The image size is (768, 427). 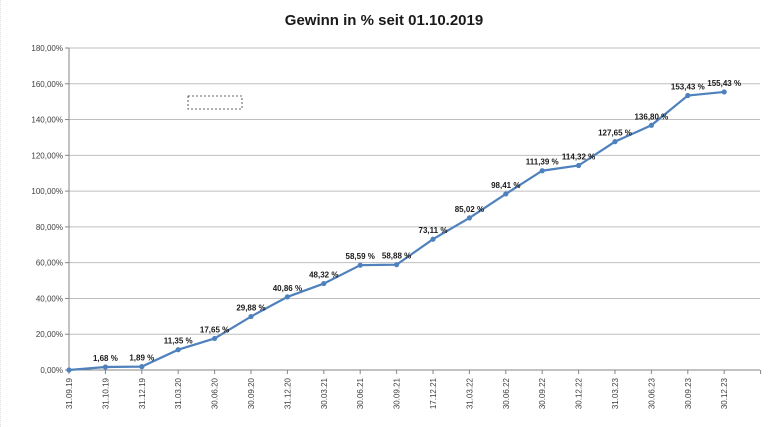 What do you see at coordinates (469, 209) in the screenshot?
I see `data-label: 85,02 %` at bounding box center [469, 209].